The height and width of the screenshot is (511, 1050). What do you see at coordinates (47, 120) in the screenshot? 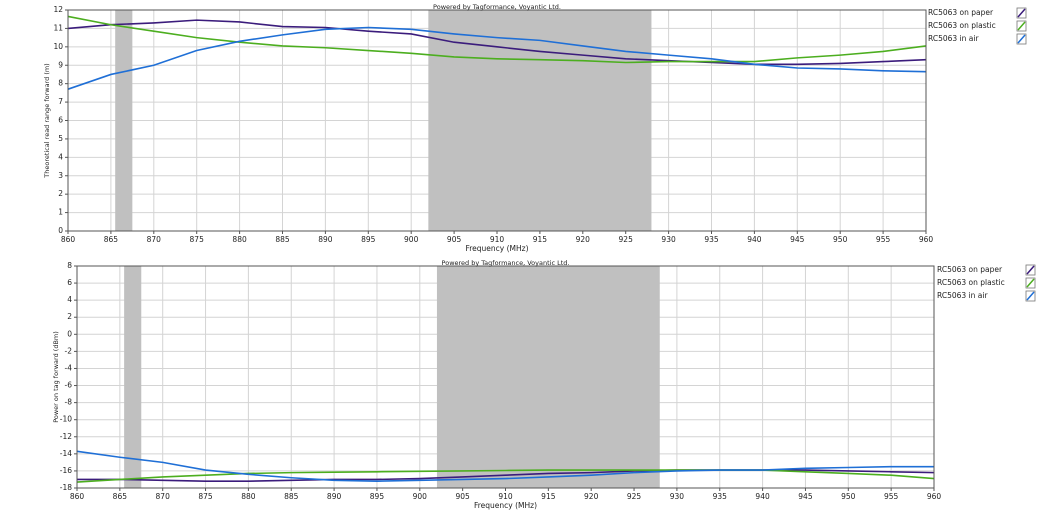
I see `y-axis-label: Theoretical read range forward (m)` at bounding box center [47, 120].